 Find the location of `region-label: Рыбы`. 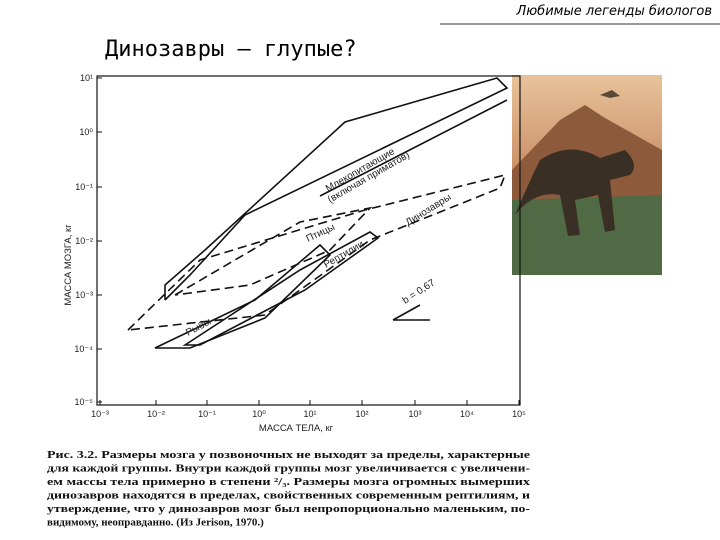

region-label: Рыбы is located at coordinates (198, 326).